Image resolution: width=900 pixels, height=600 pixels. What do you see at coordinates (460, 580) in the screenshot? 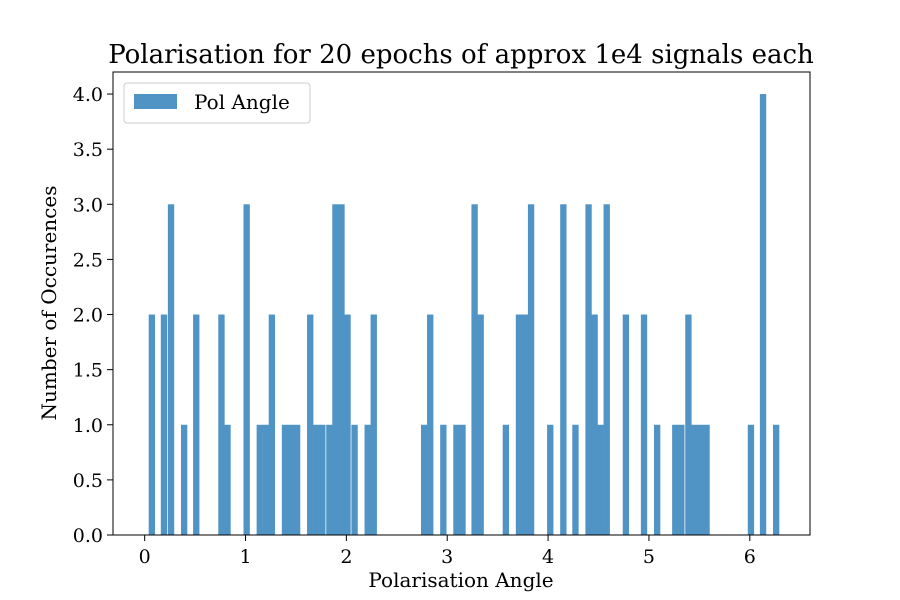
I see `x-axis-label: Polarisation Angle` at bounding box center [460, 580].